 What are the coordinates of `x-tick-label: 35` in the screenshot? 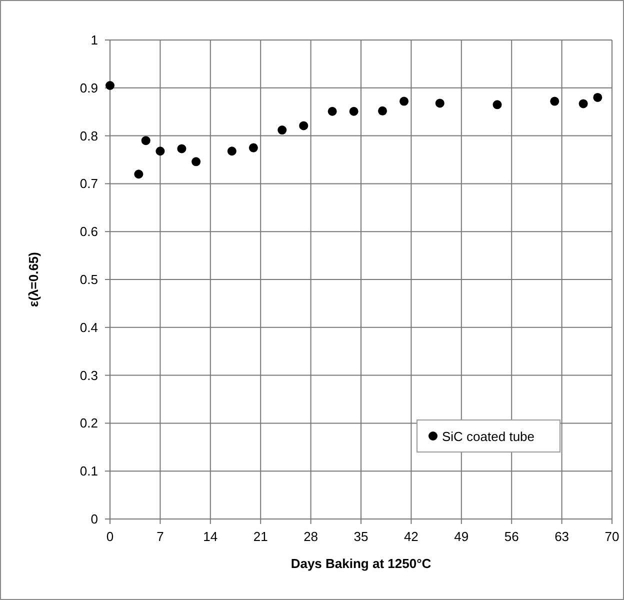 It's located at (361, 536).